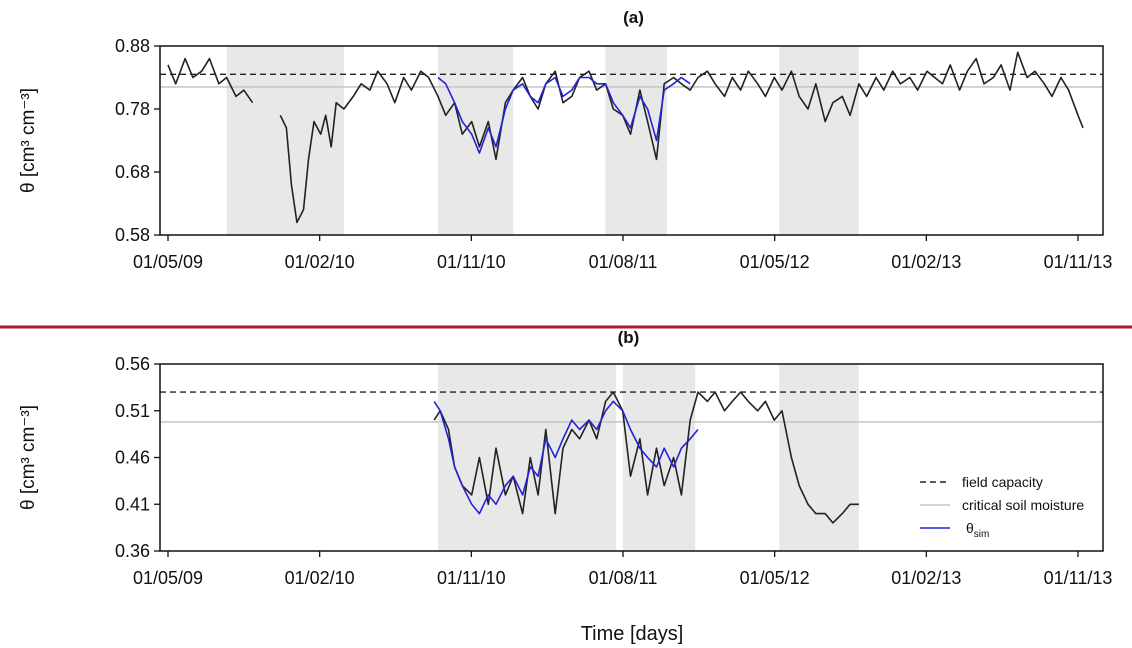 The height and width of the screenshot is (648, 1132). Describe the element at coordinates (633, 17) in the screenshot. I see `panel-title: (a)` at that location.